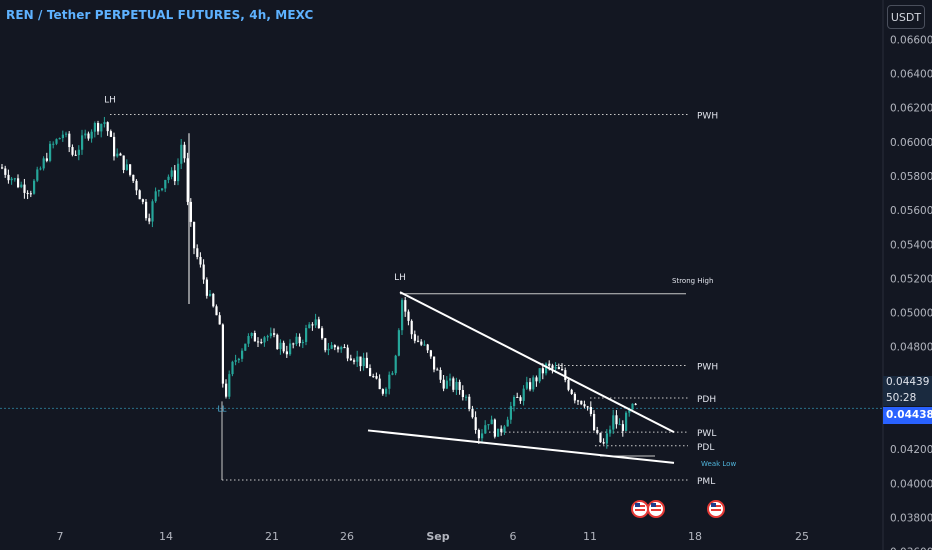  What do you see at coordinates (911, 279) in the screenshot?
I see `y-tick-label: 0.05200` at bounding box center [911, 279].